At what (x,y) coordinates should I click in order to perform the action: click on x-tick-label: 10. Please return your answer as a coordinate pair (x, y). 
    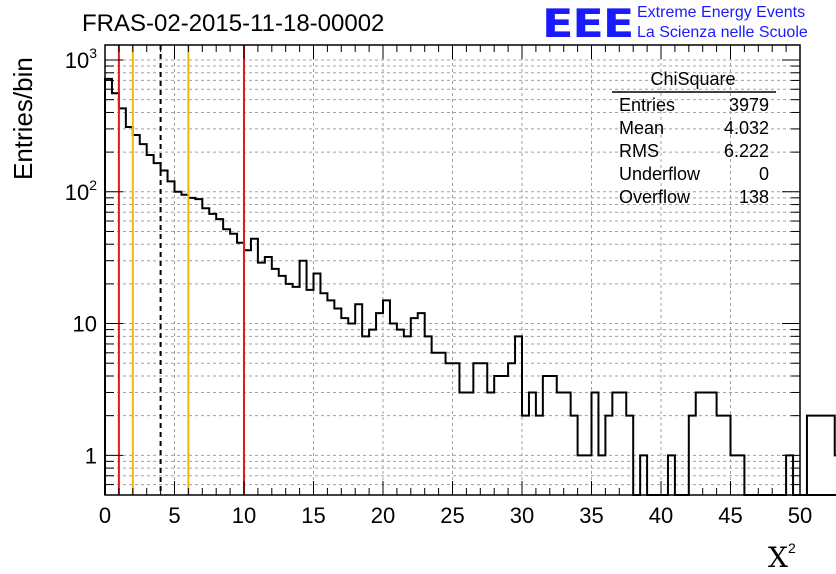
    Looking at the image, I should click on (244, 515).